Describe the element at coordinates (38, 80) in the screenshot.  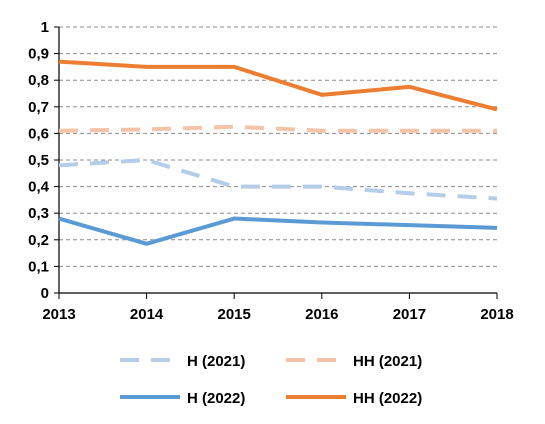
I see `y-tick-label: 0,8` at that location.